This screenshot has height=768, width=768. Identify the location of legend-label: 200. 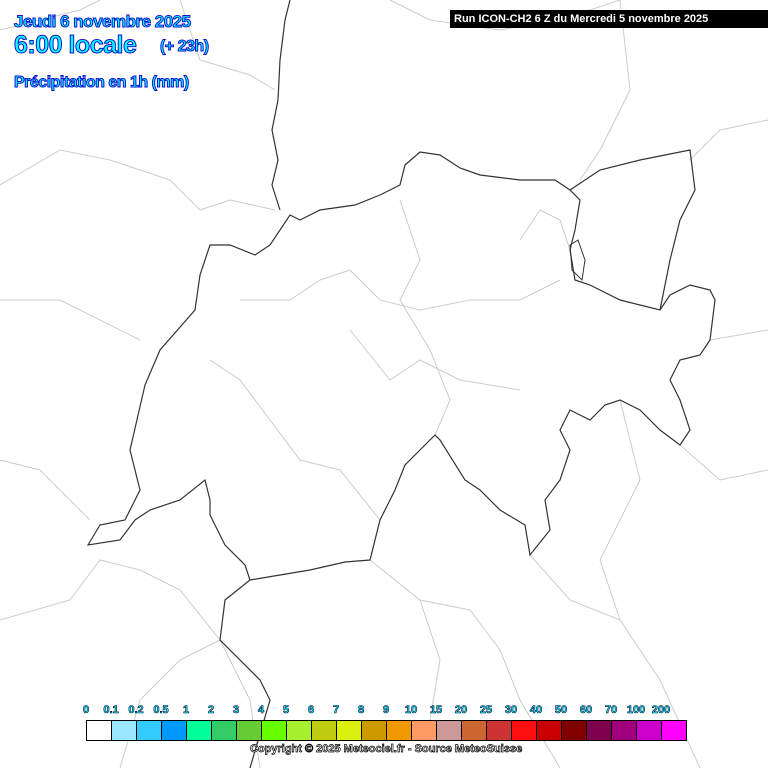
(661, 710).